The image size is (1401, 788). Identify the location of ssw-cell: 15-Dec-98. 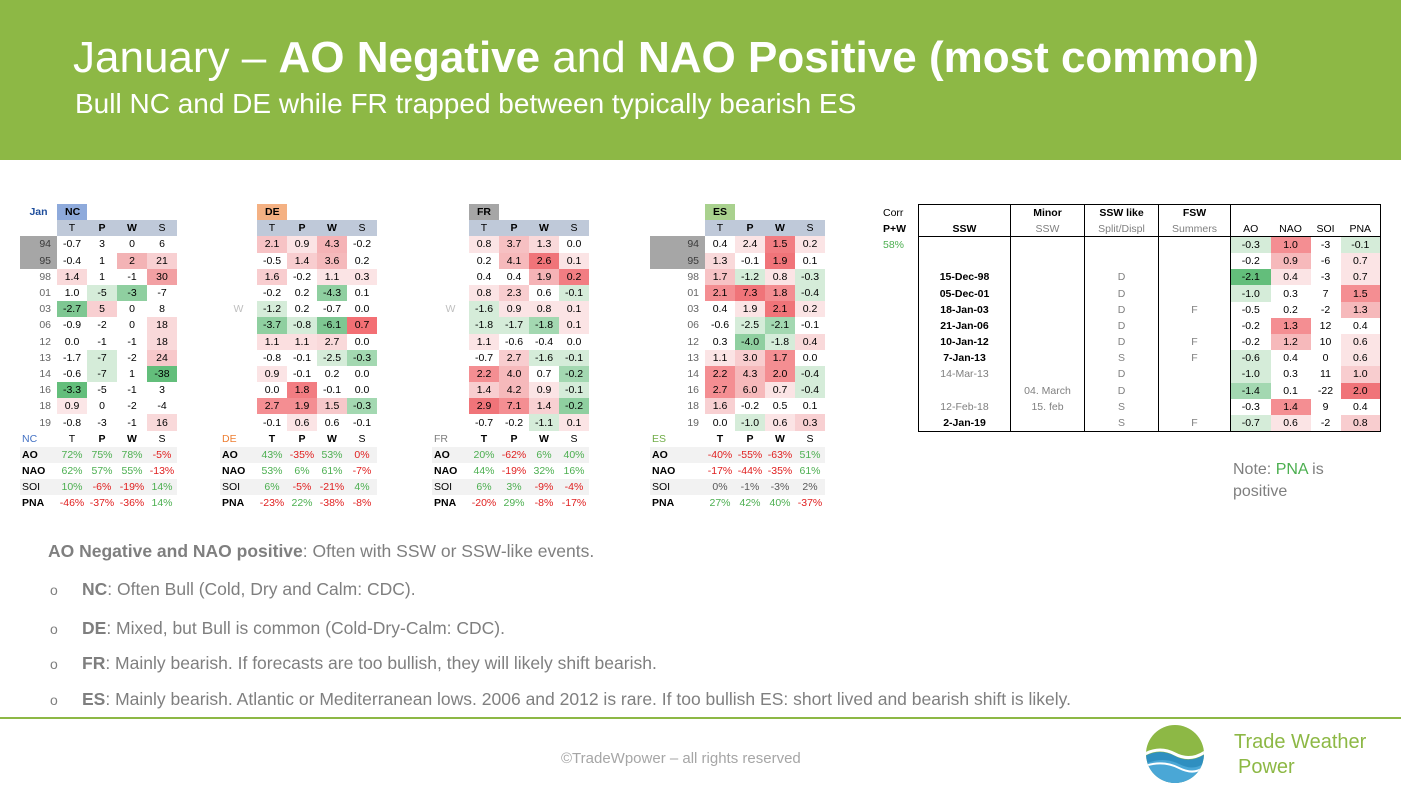
(964, 277).